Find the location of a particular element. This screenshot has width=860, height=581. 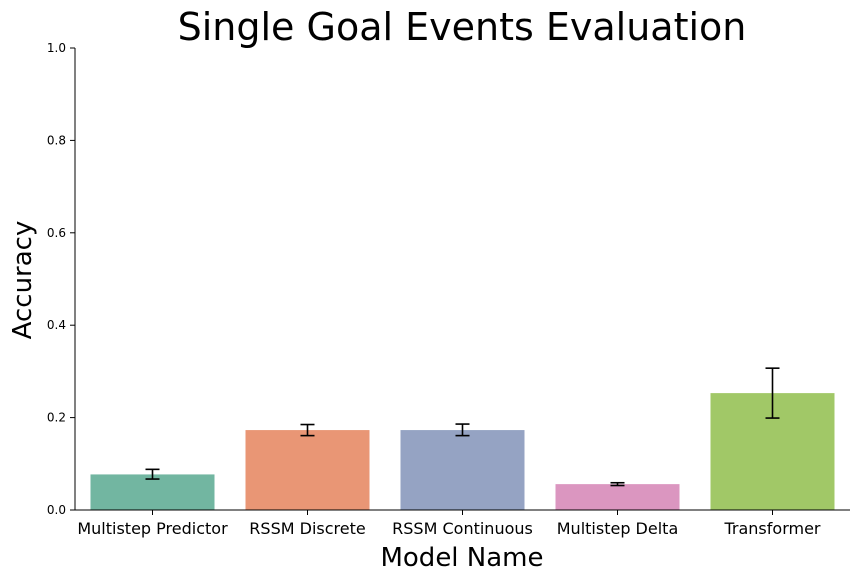

x-tick-label: RSSM Discrete is located at coordinates (307, 528).